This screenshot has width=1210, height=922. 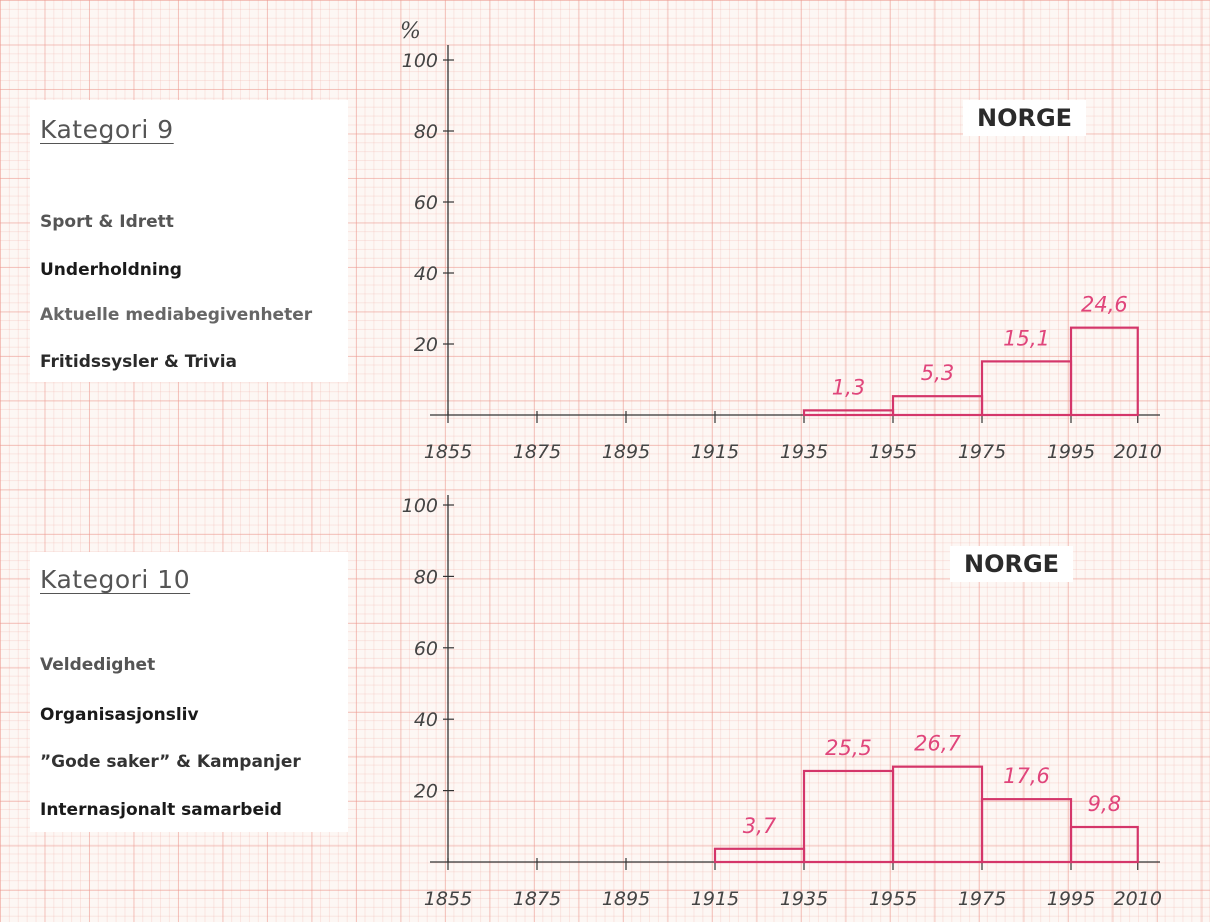 I want to click on bar-value-label: 5,3, so click(x=937, y=373).